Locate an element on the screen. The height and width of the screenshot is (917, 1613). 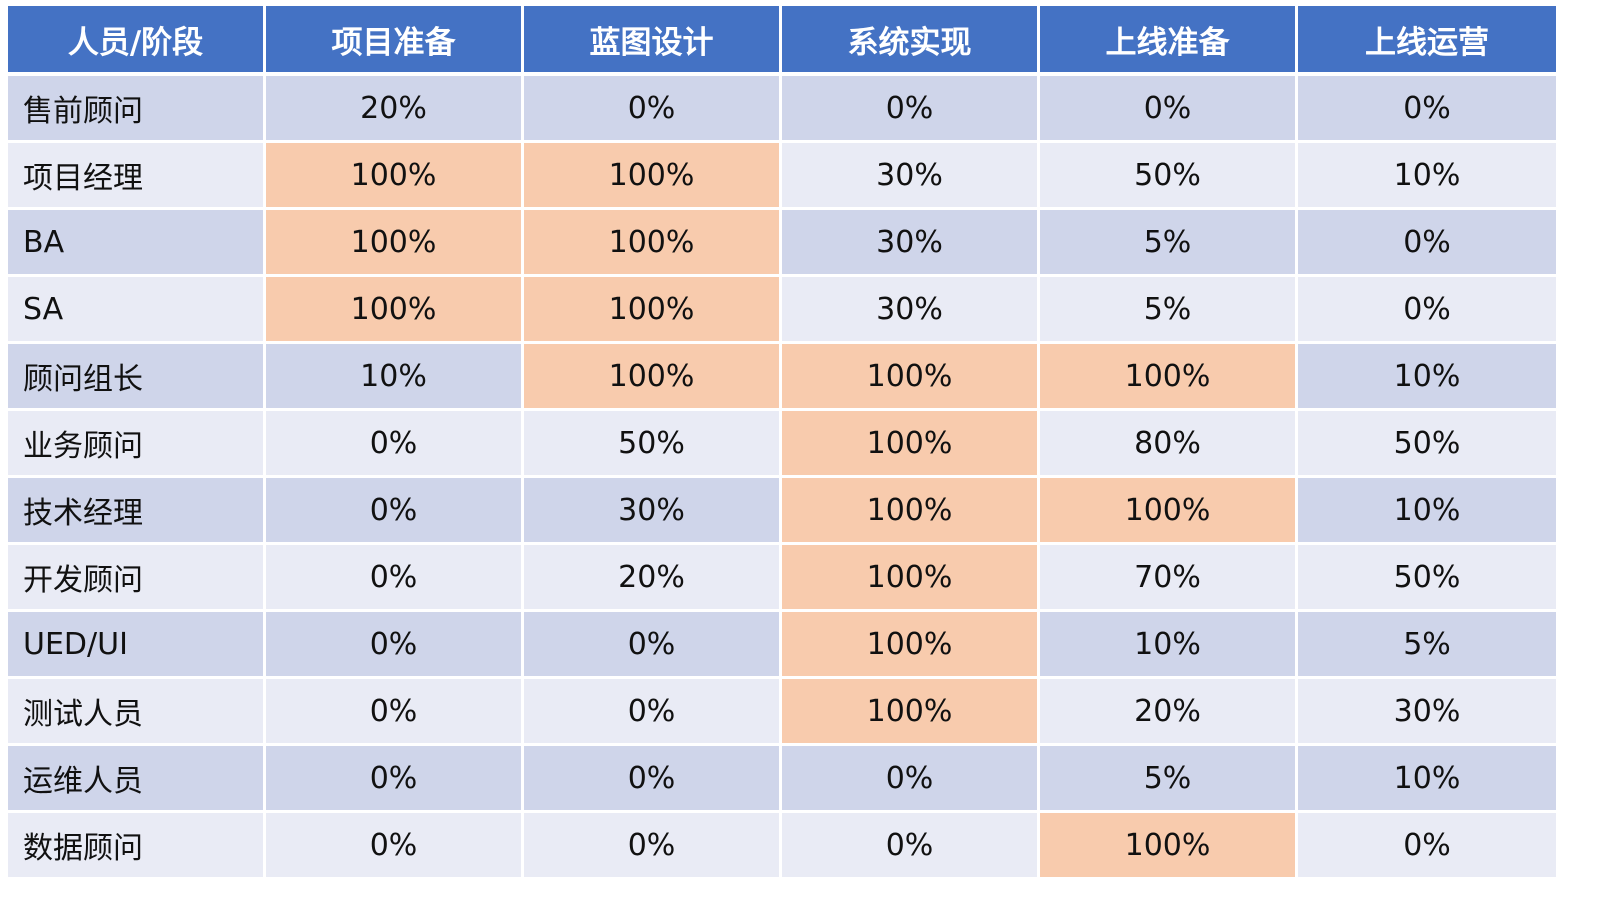
role-cell: 测试人员 is located at coordinates (137, 712).